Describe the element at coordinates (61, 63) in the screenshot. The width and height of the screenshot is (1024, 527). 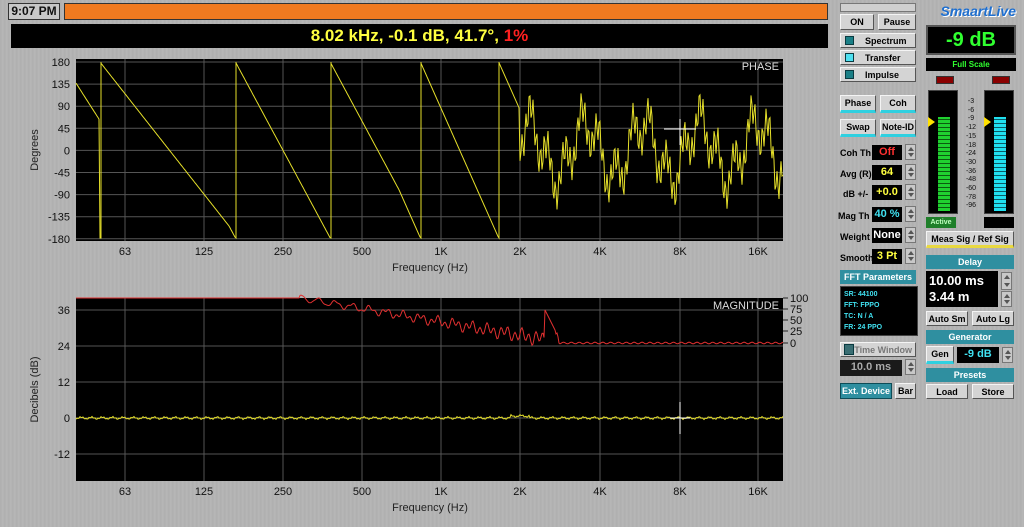
I see `phase-plot-y-tick: 180` at that location.